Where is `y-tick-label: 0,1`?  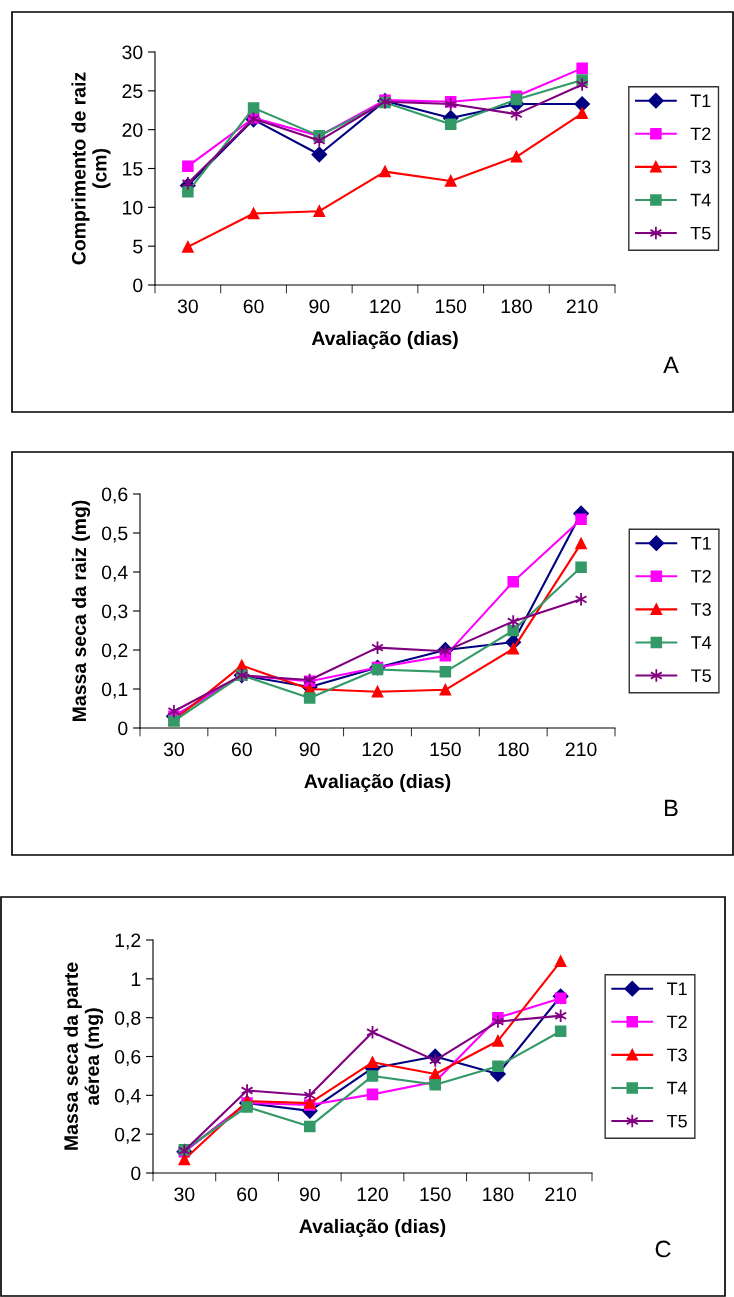
y-tick-label: 0,1 is located at coordinates (114, 690).